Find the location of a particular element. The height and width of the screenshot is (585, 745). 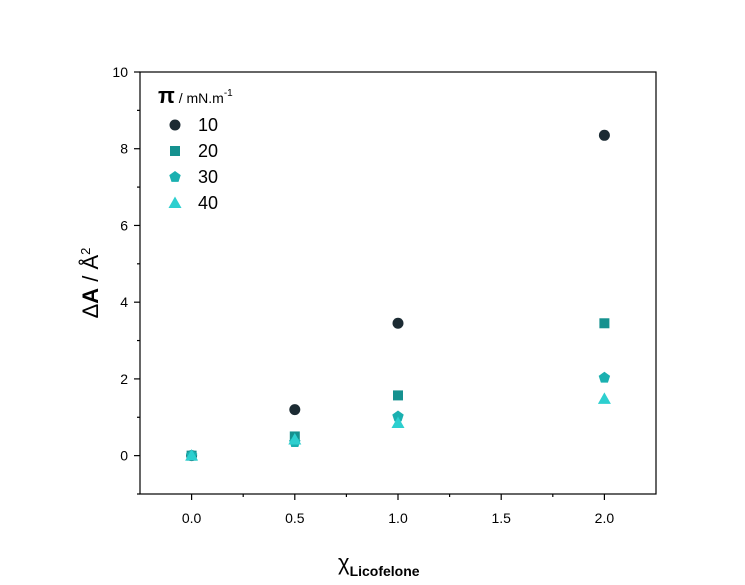

y-tick-label-2: 4 is located at coordinates (124, 302).